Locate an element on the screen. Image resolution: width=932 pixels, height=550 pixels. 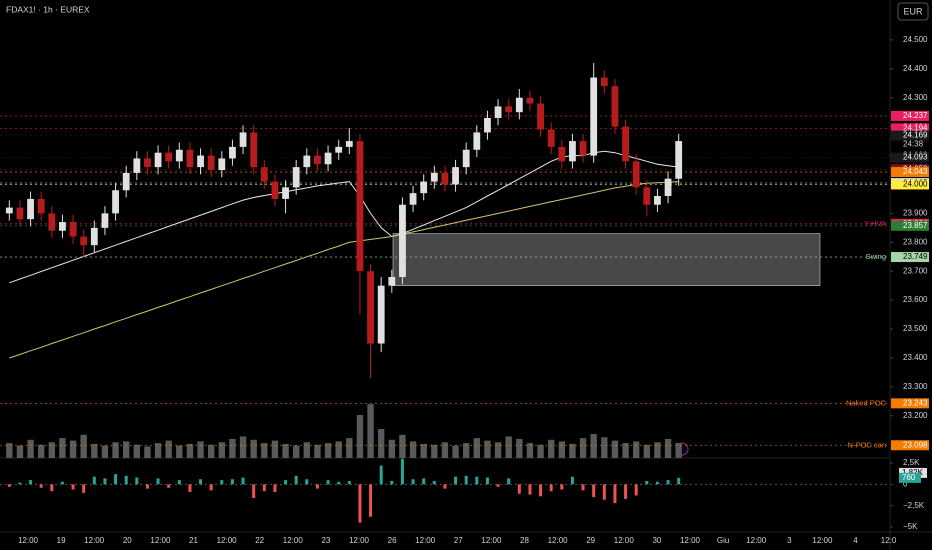
level-label: 23.749 is located at coordinates (915, 256).